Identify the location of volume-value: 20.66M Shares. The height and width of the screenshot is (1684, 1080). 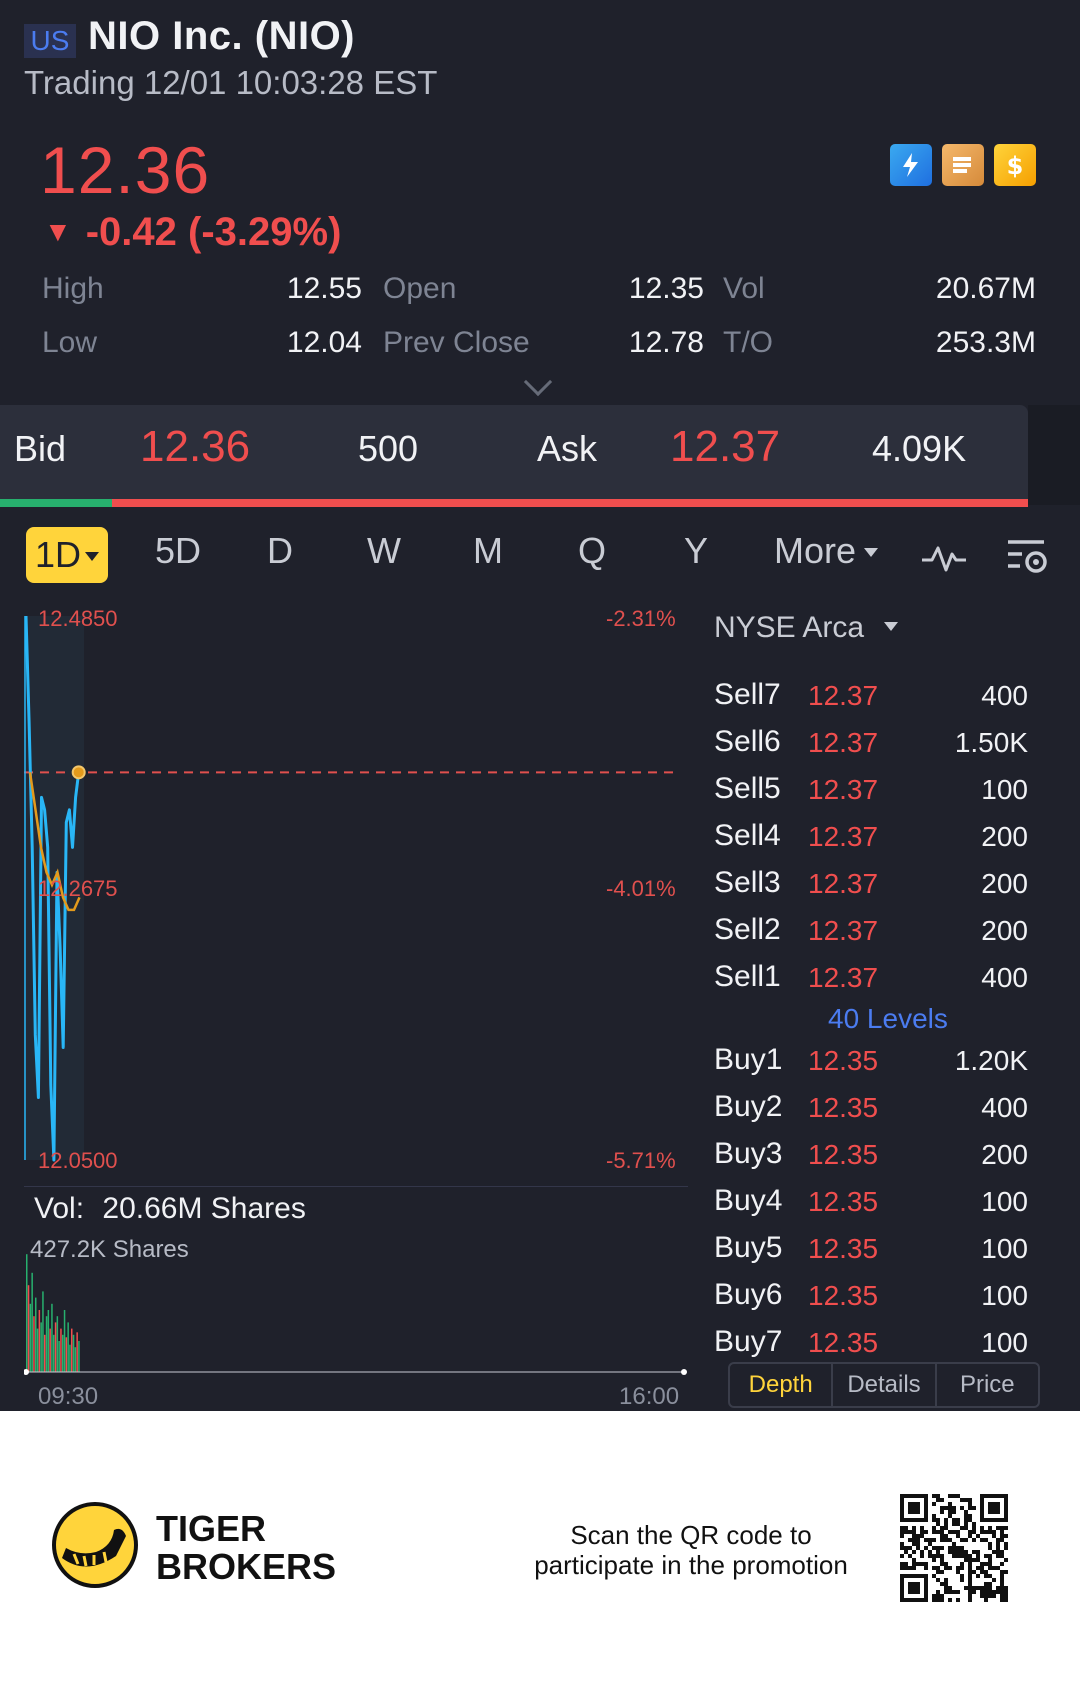
(204, 1208).